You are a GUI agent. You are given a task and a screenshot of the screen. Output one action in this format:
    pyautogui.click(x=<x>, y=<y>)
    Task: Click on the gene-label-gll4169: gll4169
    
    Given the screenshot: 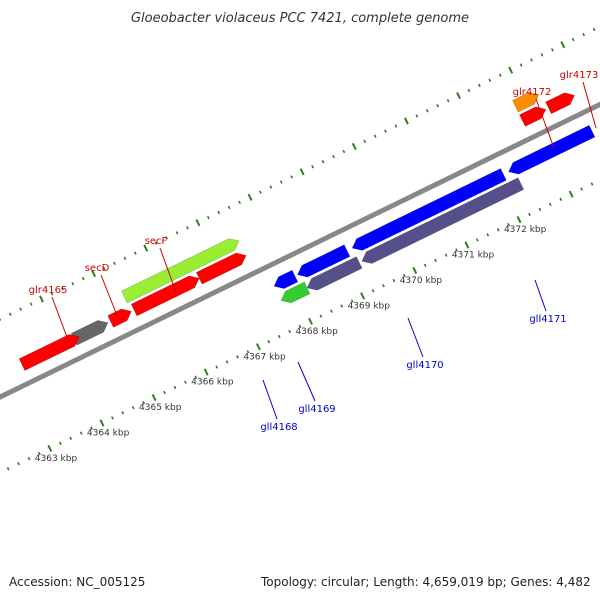 What is the action you would take?
    pyautogui.click(x=316, y=409)
    